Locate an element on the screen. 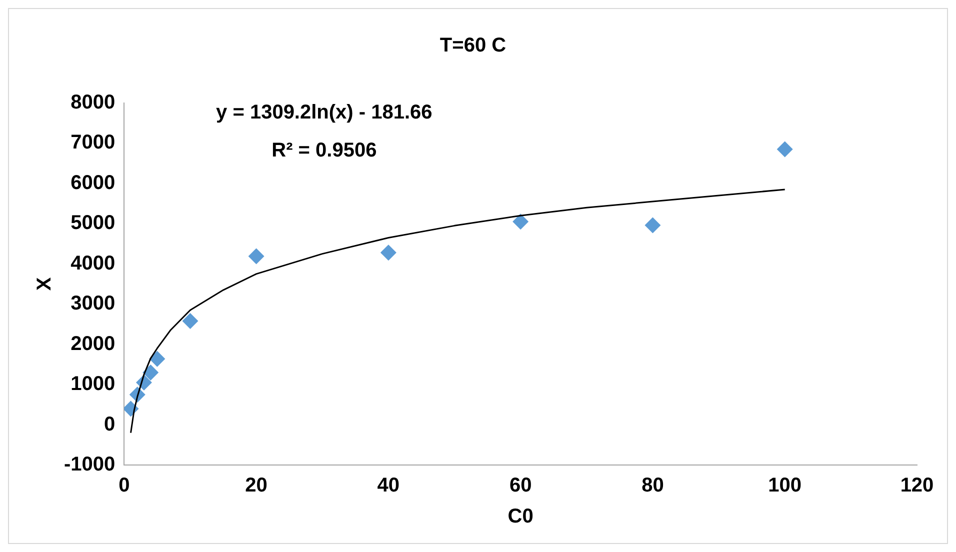 This screenshot has width=956, height=552. x-tick-label: 60 is located at coordinates (520, 485).